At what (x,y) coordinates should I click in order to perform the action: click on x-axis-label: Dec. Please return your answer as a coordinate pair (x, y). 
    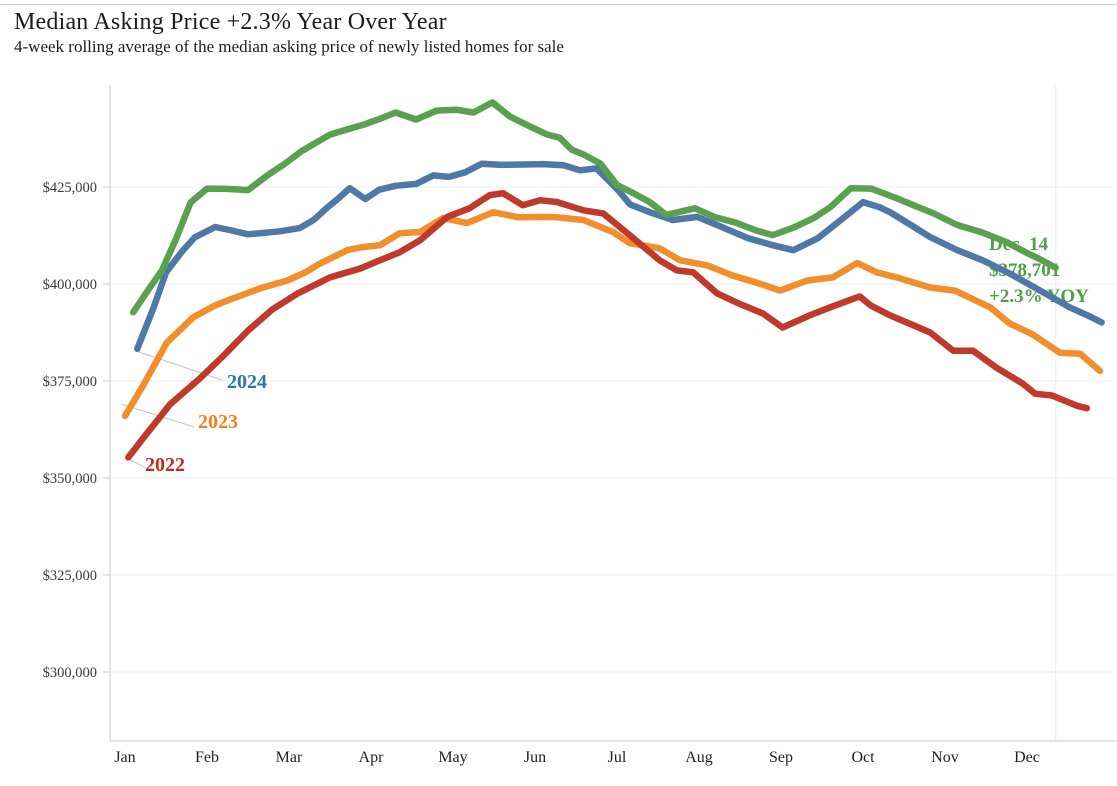
    Looking at the image, I should click on (1027, 757).